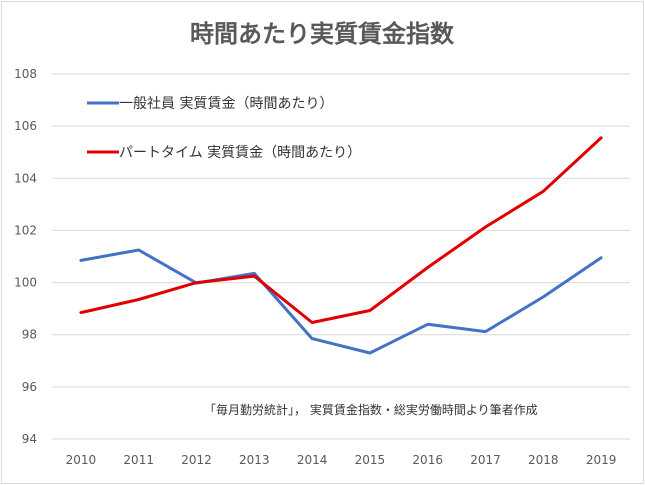 The image size is (645, 485). I want to click on x-axis-ticks: 2010 2011 2012 2013 2014 2015 2016 2017 2018 2019, so click(341, 460).